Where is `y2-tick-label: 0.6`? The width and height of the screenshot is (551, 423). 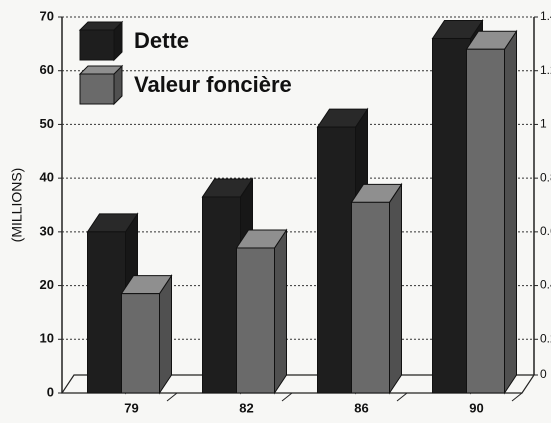
y2-tick-label: 0.6 is located at coordinates (545, 231).